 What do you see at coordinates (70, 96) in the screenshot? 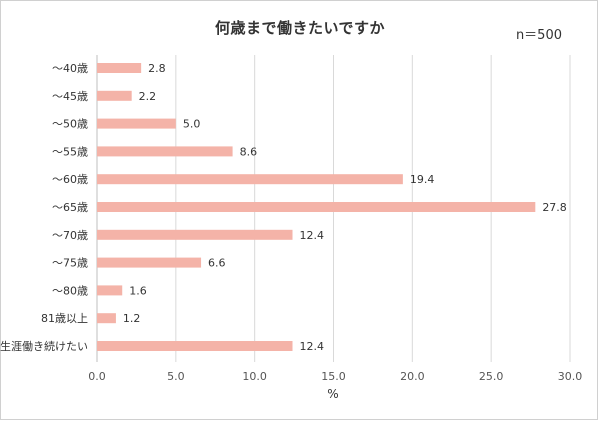
I see `category-label: ～45歳` at bounding box center [70, 96].